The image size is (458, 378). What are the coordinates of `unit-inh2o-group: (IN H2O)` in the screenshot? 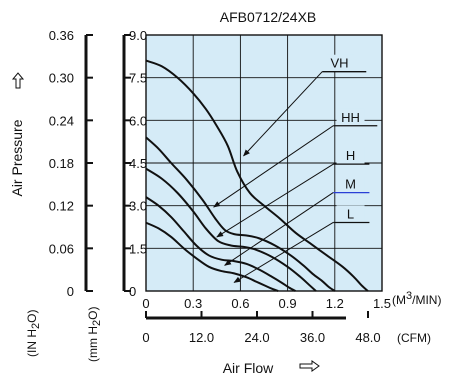 It's located at (33, 333).